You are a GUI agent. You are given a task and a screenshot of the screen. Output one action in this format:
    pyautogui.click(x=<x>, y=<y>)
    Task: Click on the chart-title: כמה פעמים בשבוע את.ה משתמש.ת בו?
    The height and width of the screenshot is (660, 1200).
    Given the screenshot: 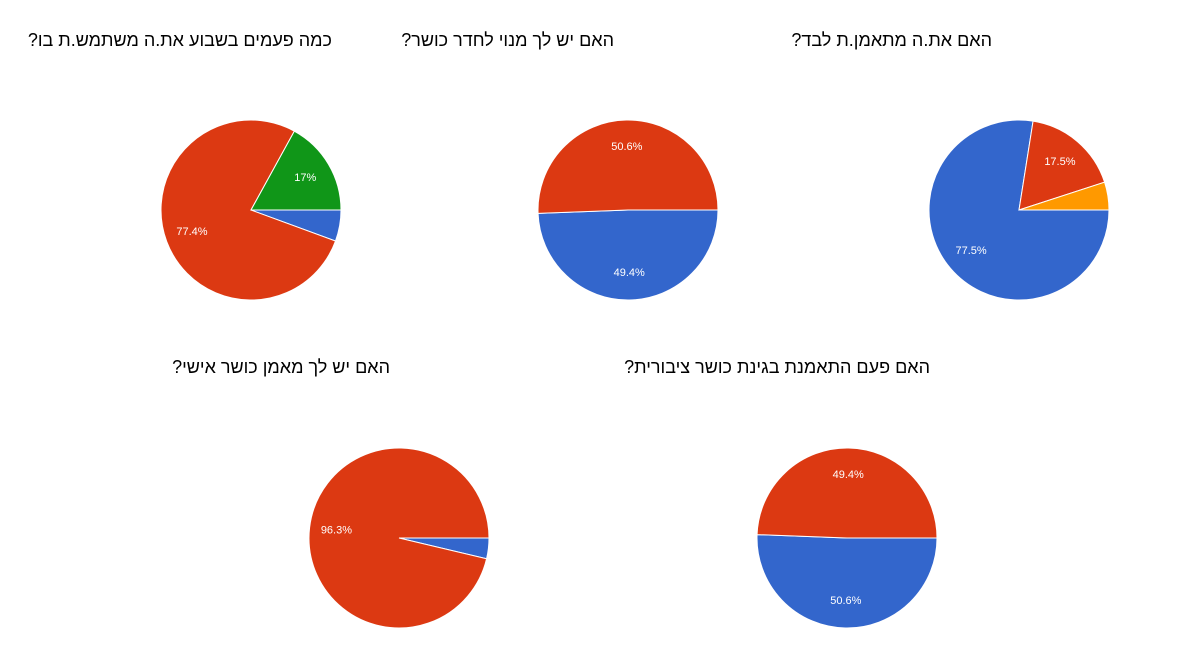 What is the action you would take?
    pyautogui.click(x=179, y=40)
    